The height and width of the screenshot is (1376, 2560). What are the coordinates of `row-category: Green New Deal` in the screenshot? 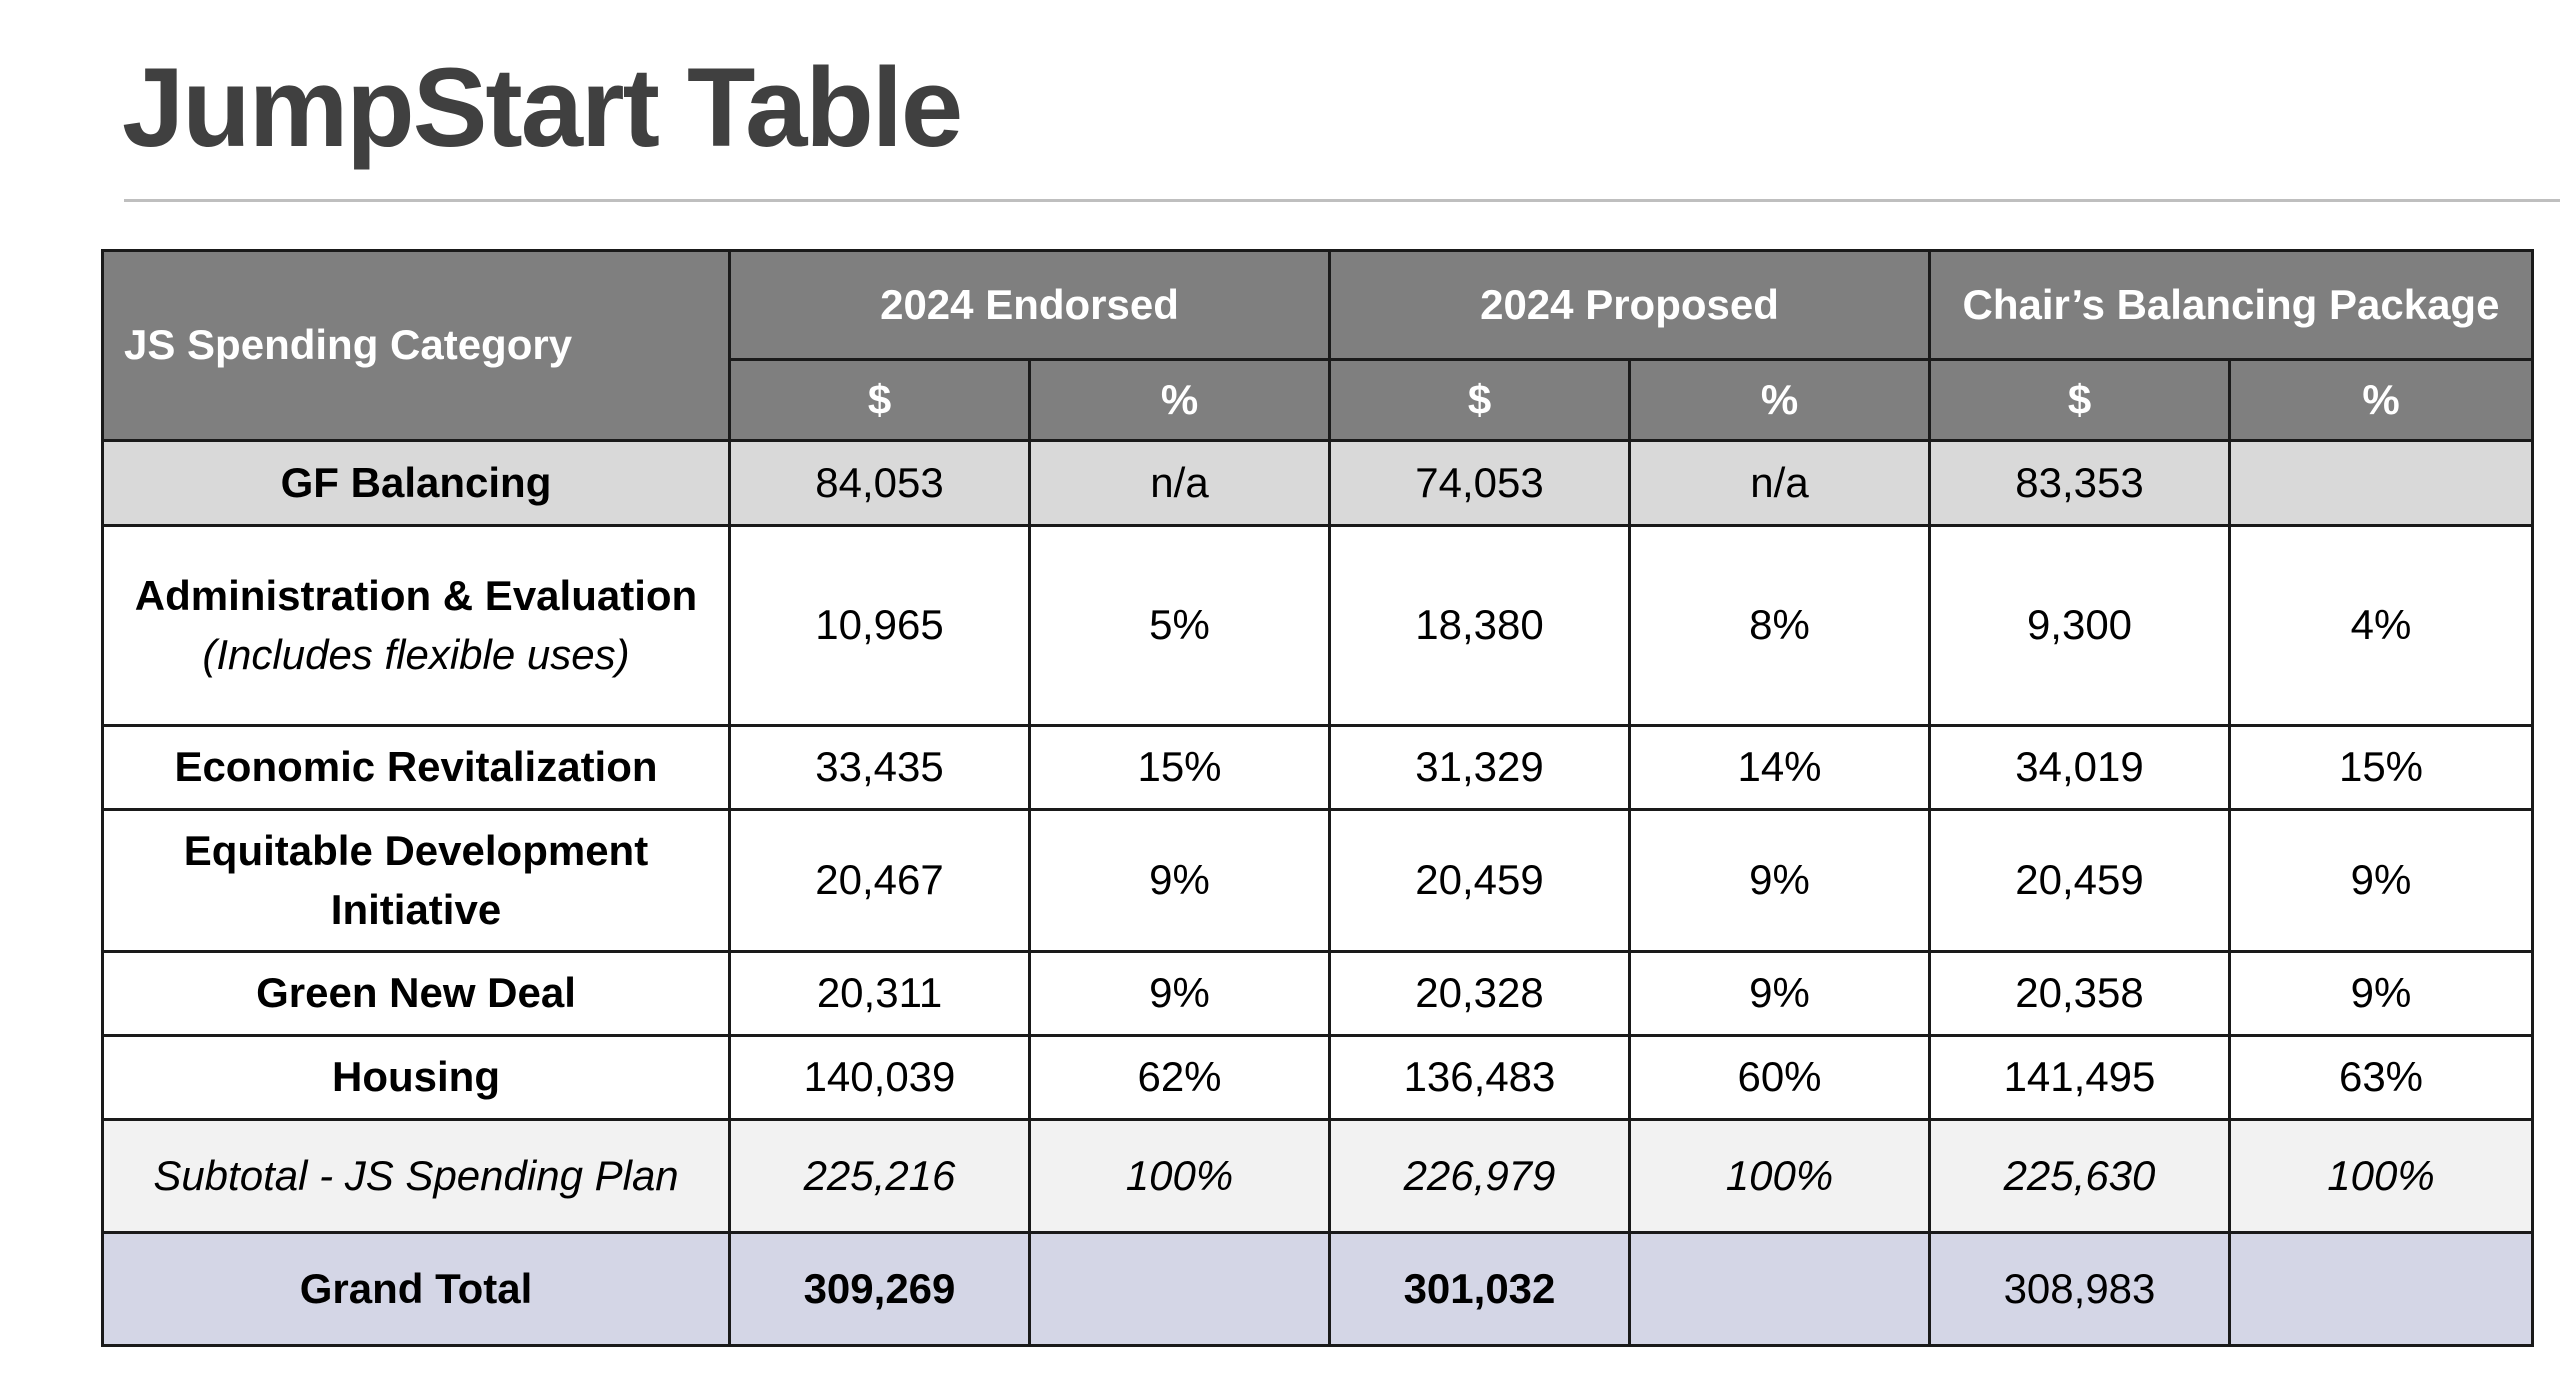 It's located at (416, 993).